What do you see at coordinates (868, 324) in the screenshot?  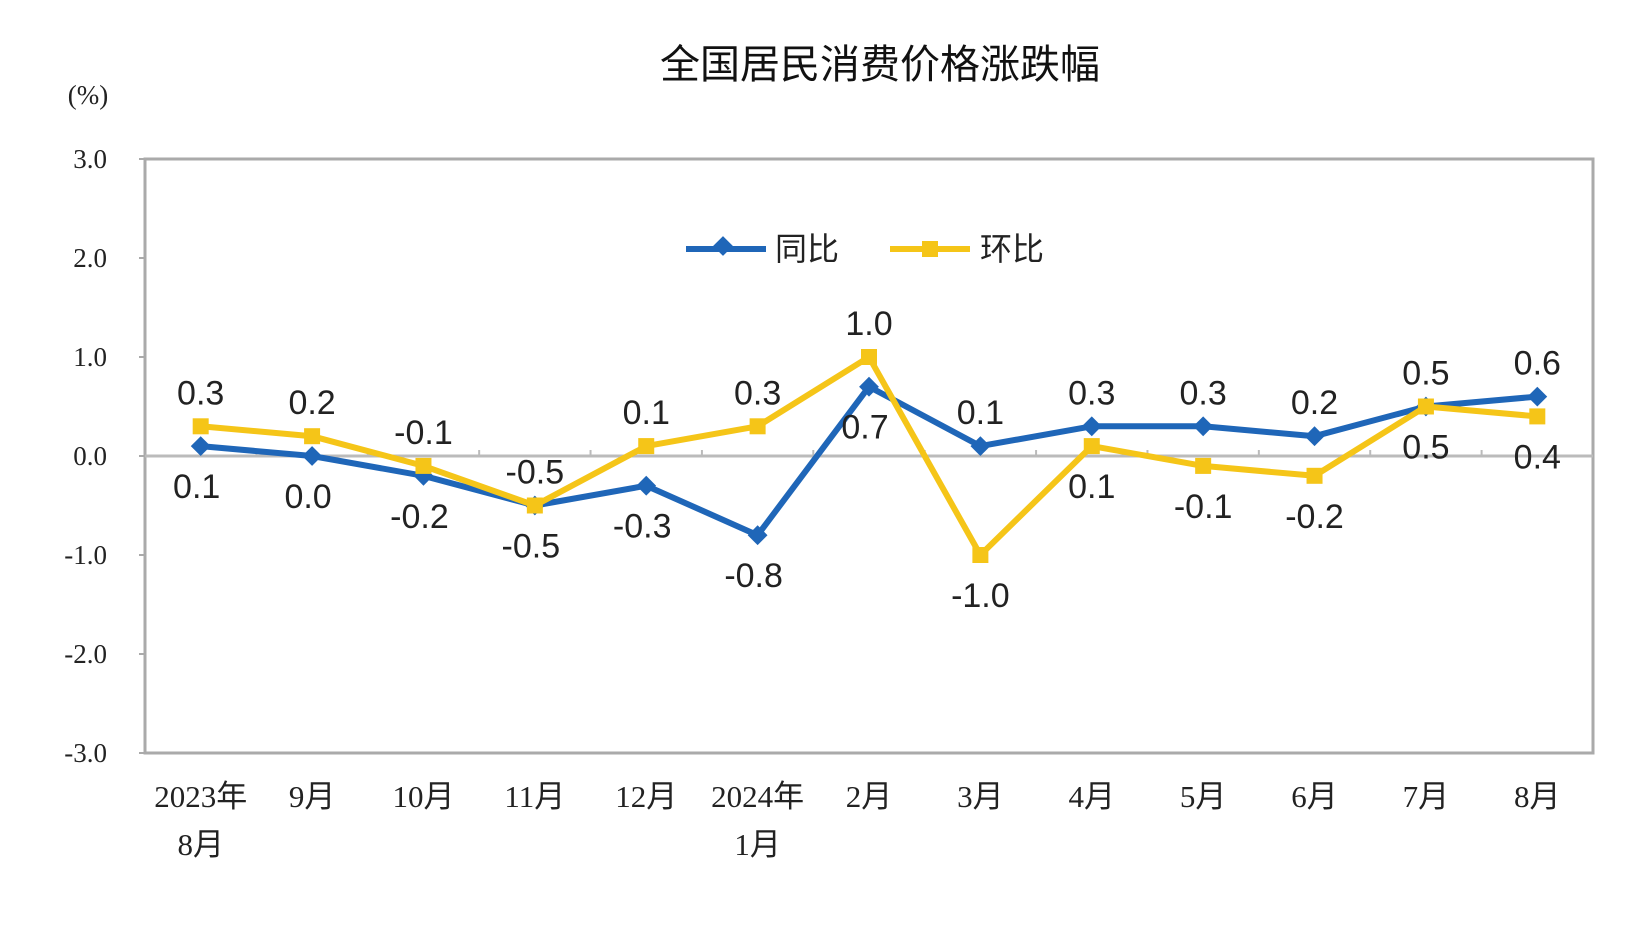 I see `data-label-mom: 1.0` at bounding box center [868, 324].